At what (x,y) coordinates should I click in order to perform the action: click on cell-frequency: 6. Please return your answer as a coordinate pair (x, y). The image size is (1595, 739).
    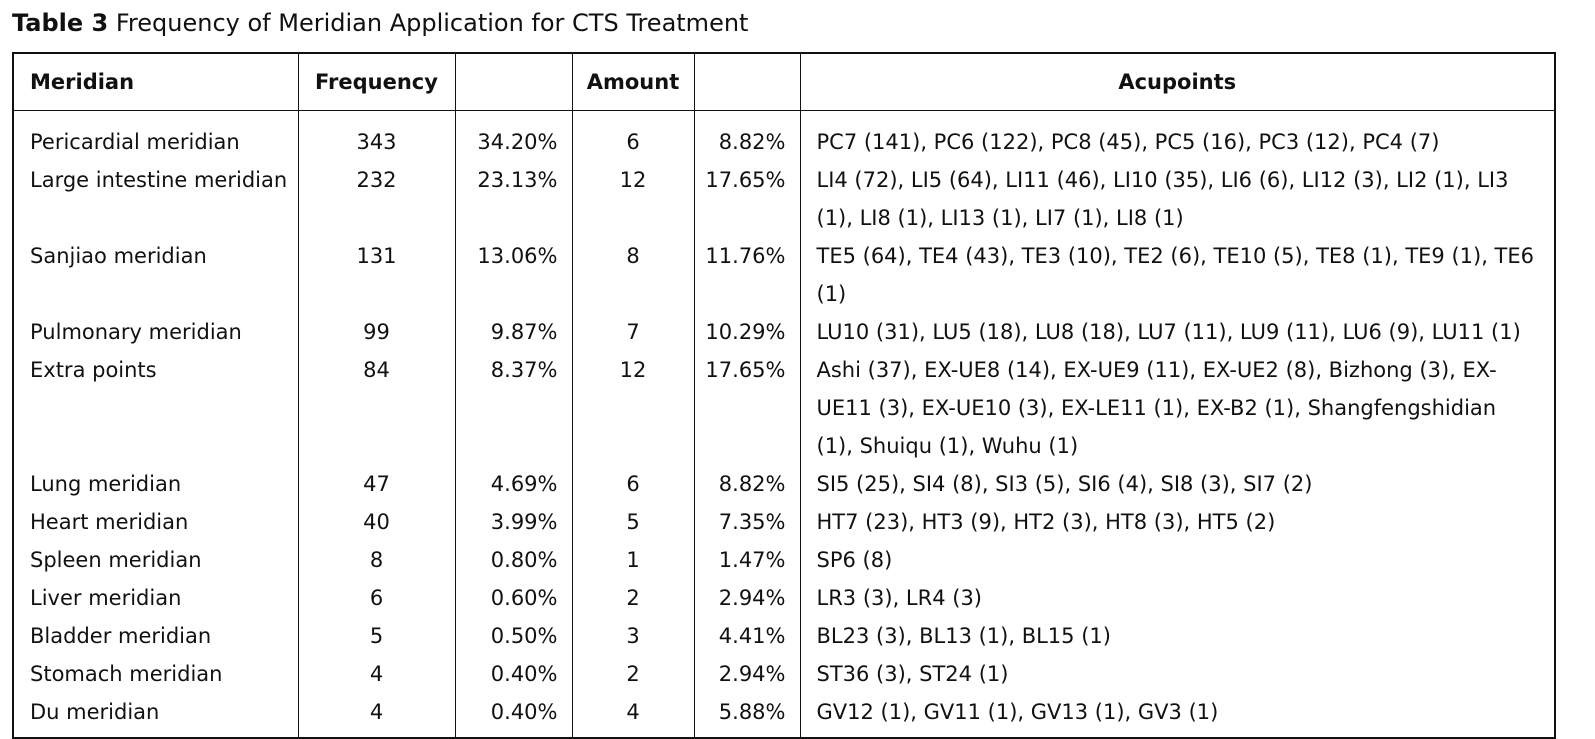
    Looking at the image, I should click on (376, 598).